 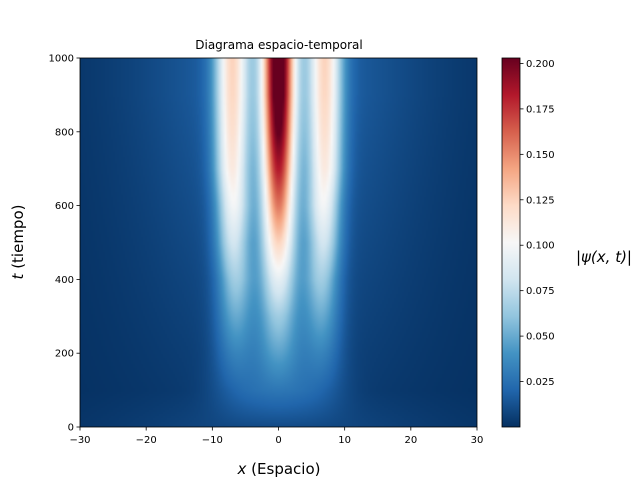 I want to click on x-axis-label-var: x, so click(x=242, y=469).